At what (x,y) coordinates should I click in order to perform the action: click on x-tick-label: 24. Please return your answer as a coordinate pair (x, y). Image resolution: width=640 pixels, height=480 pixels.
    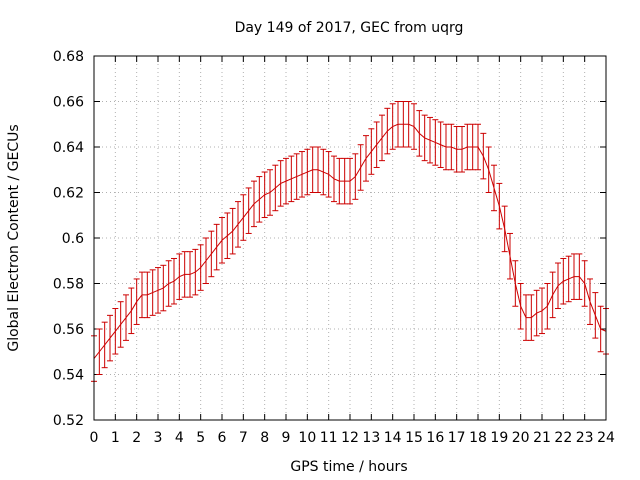
    Looking at the image, I should click on (606, 438).